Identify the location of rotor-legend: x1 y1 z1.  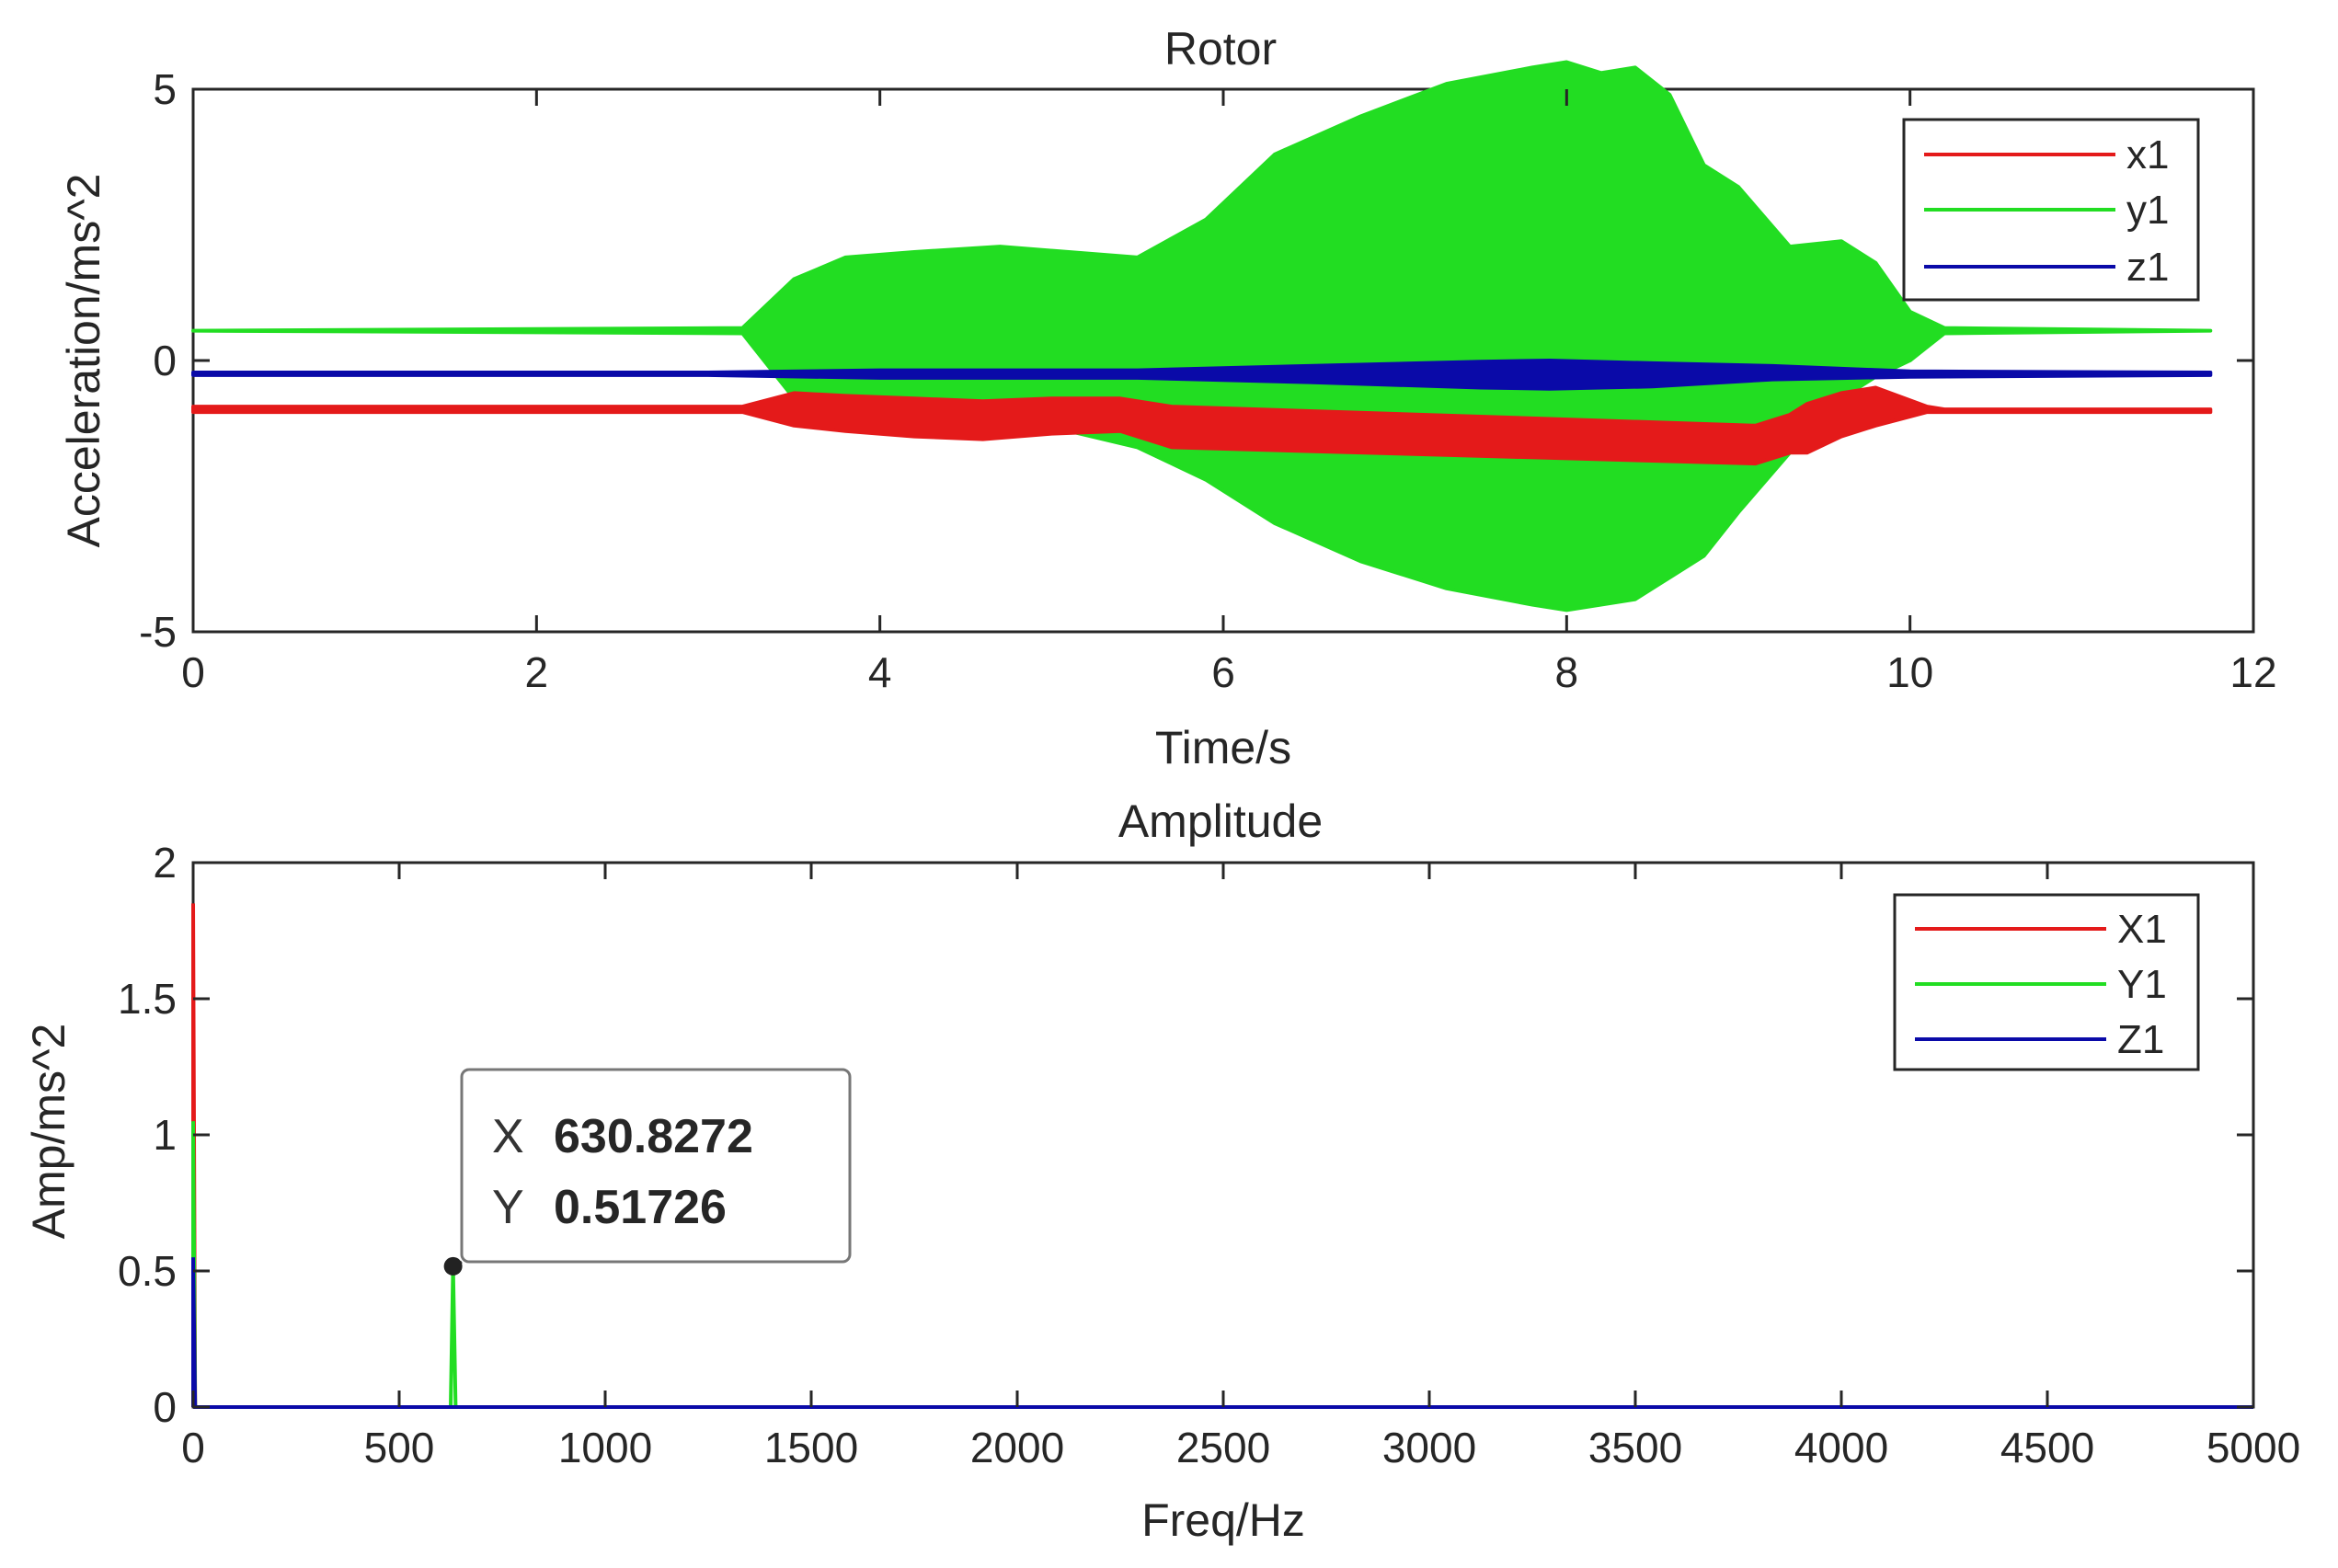
(2051, 210).